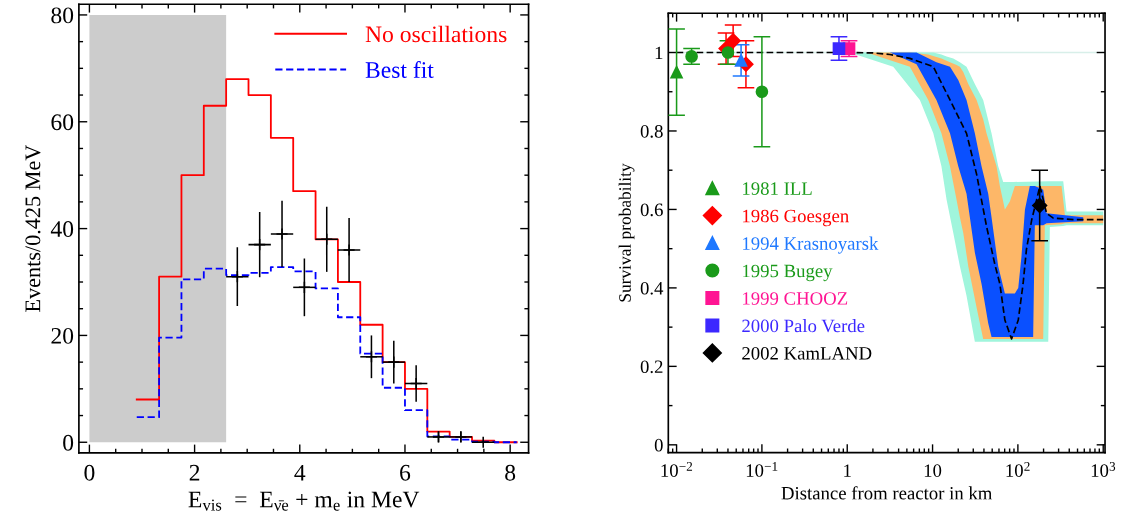 Image resolution: width=1127 pixels, height=531 pixels. Describe the element at coordinates (304, 501) in the screenshot. I see `x-axis-title: E$_{vis}$ = E$_{ν̄e}$ + m$_{e}$ in MeV` at that location.